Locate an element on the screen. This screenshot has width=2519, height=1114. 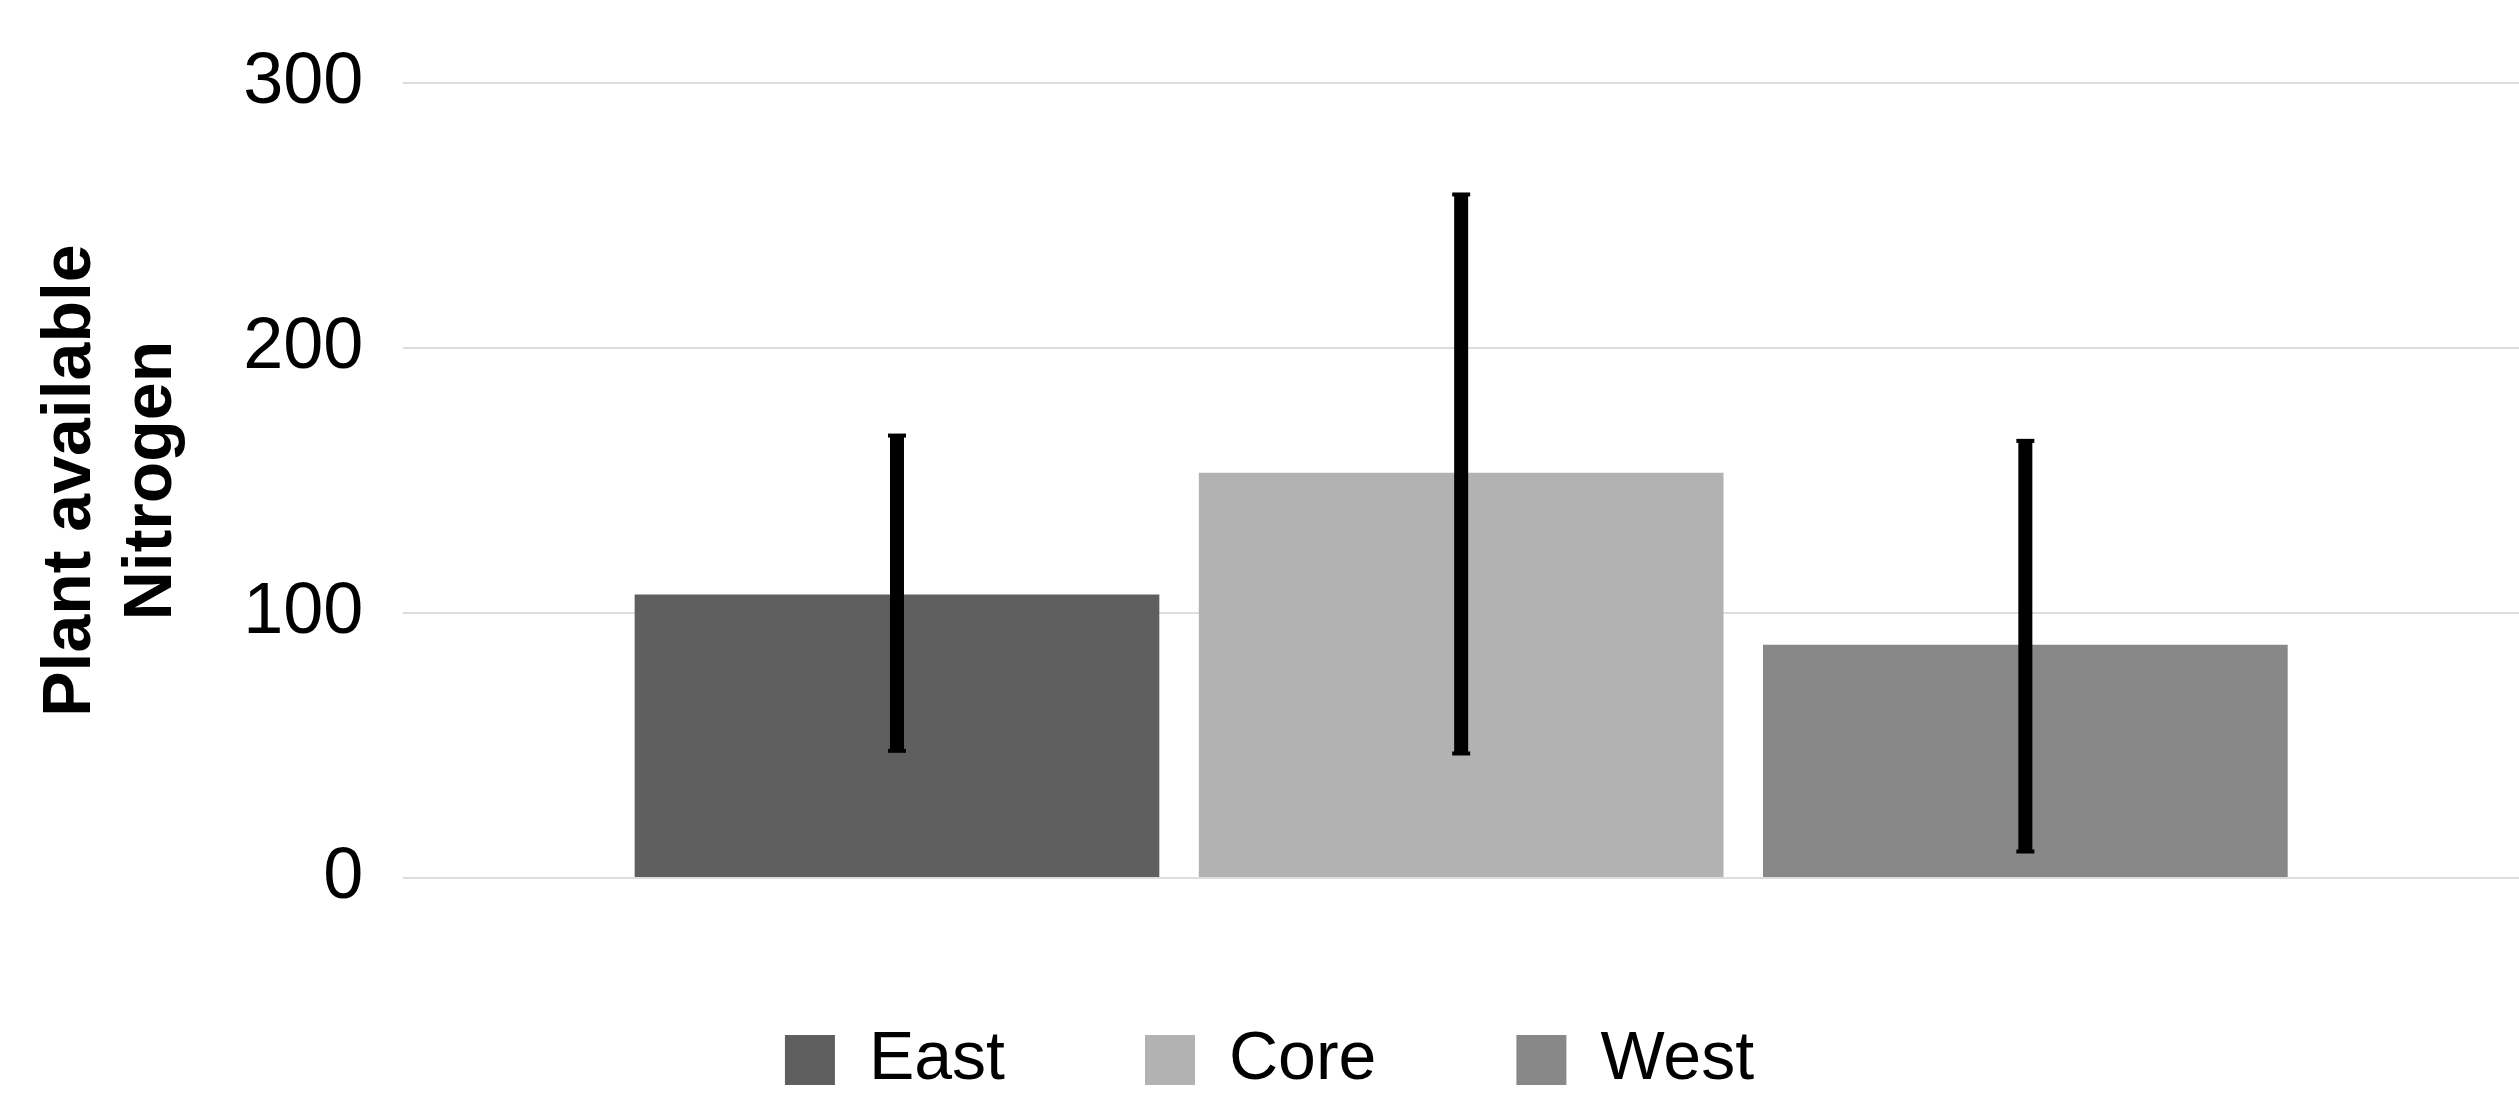
y-axis-title: Plant available Nitrogen is located at coordinates (106, 480).